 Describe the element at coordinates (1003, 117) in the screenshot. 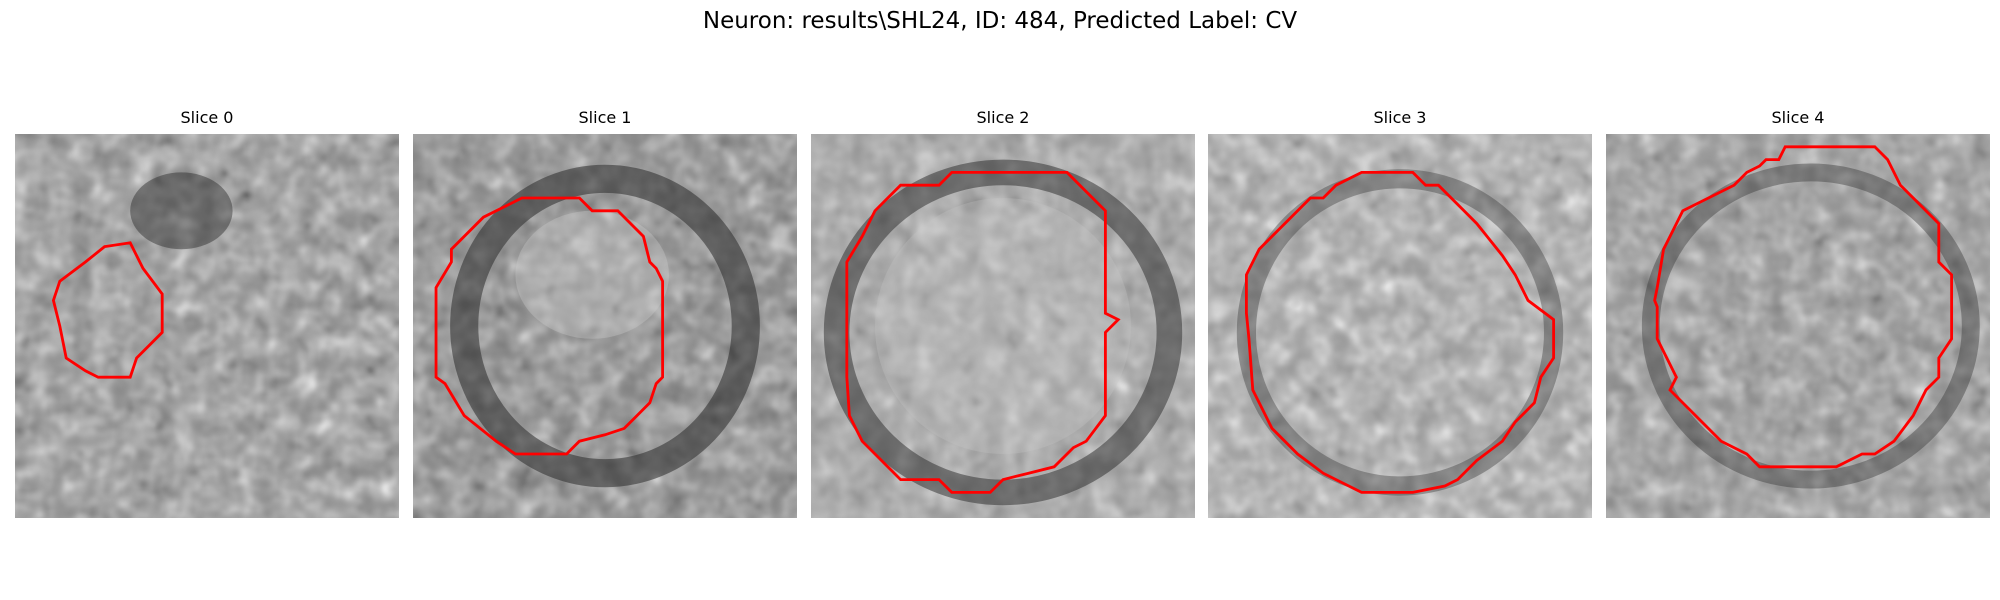

I see `slice-title-2: Slice 2` at that location.